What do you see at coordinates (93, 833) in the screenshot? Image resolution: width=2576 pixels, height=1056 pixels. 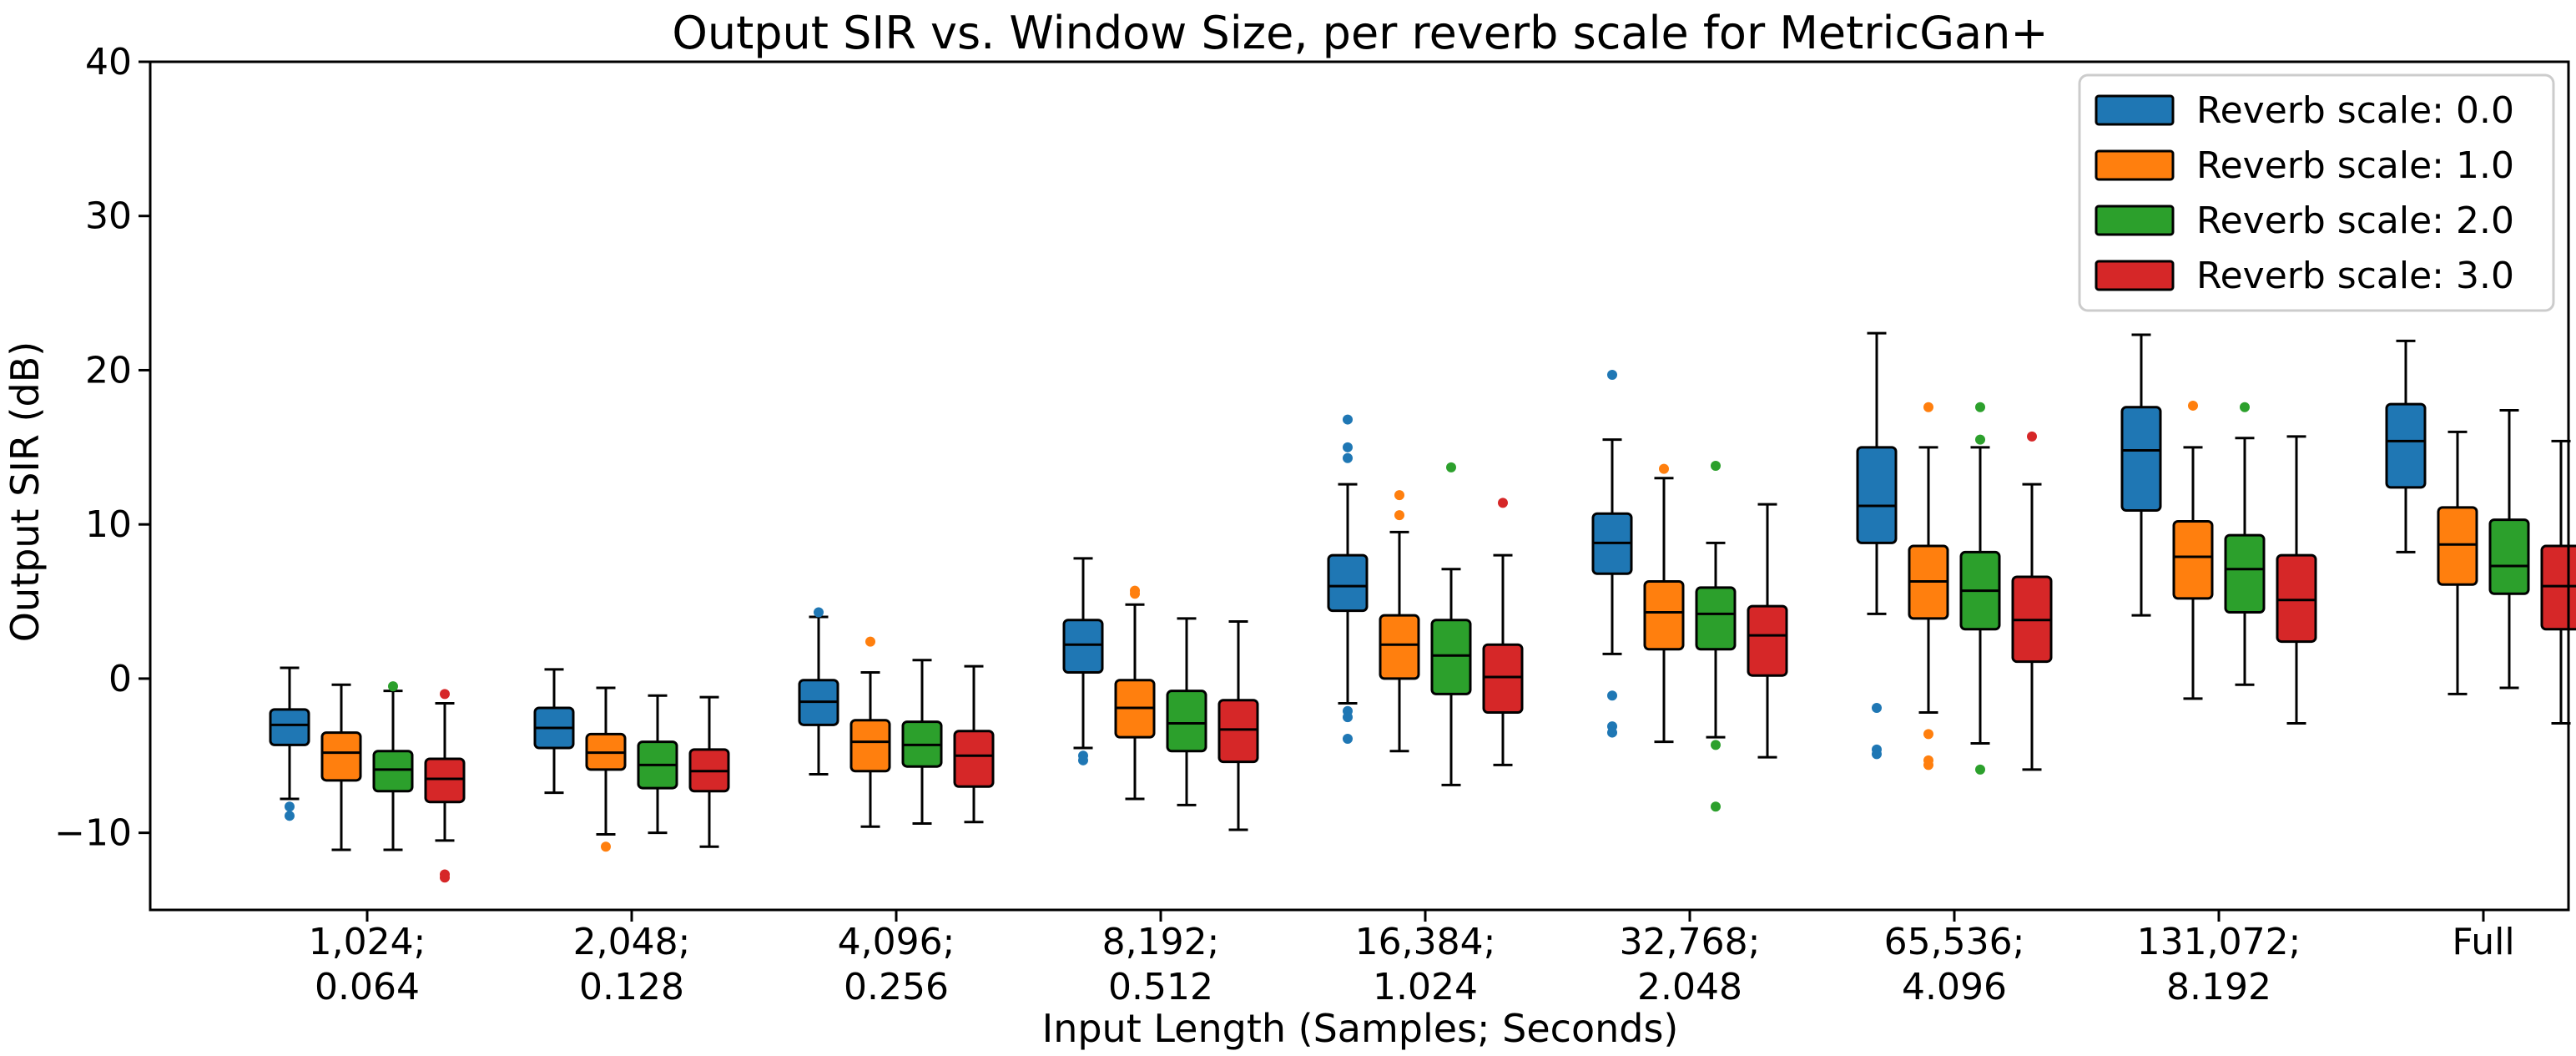 I see `y-tick-label: −10` at bounding box center [93, 833].